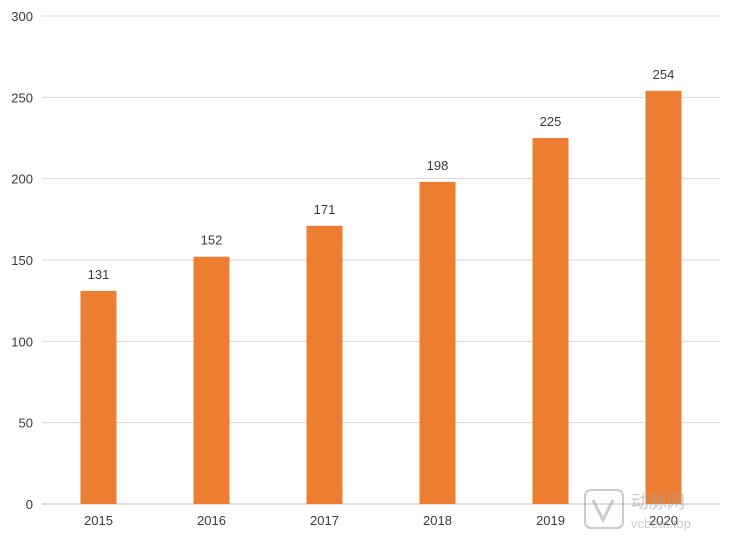 The width and height of the screenshot is (737, 547). What do you see at coordinates (211, 380) in the screenshot?
I see `bar-2016` at bounding box center [211, 380].